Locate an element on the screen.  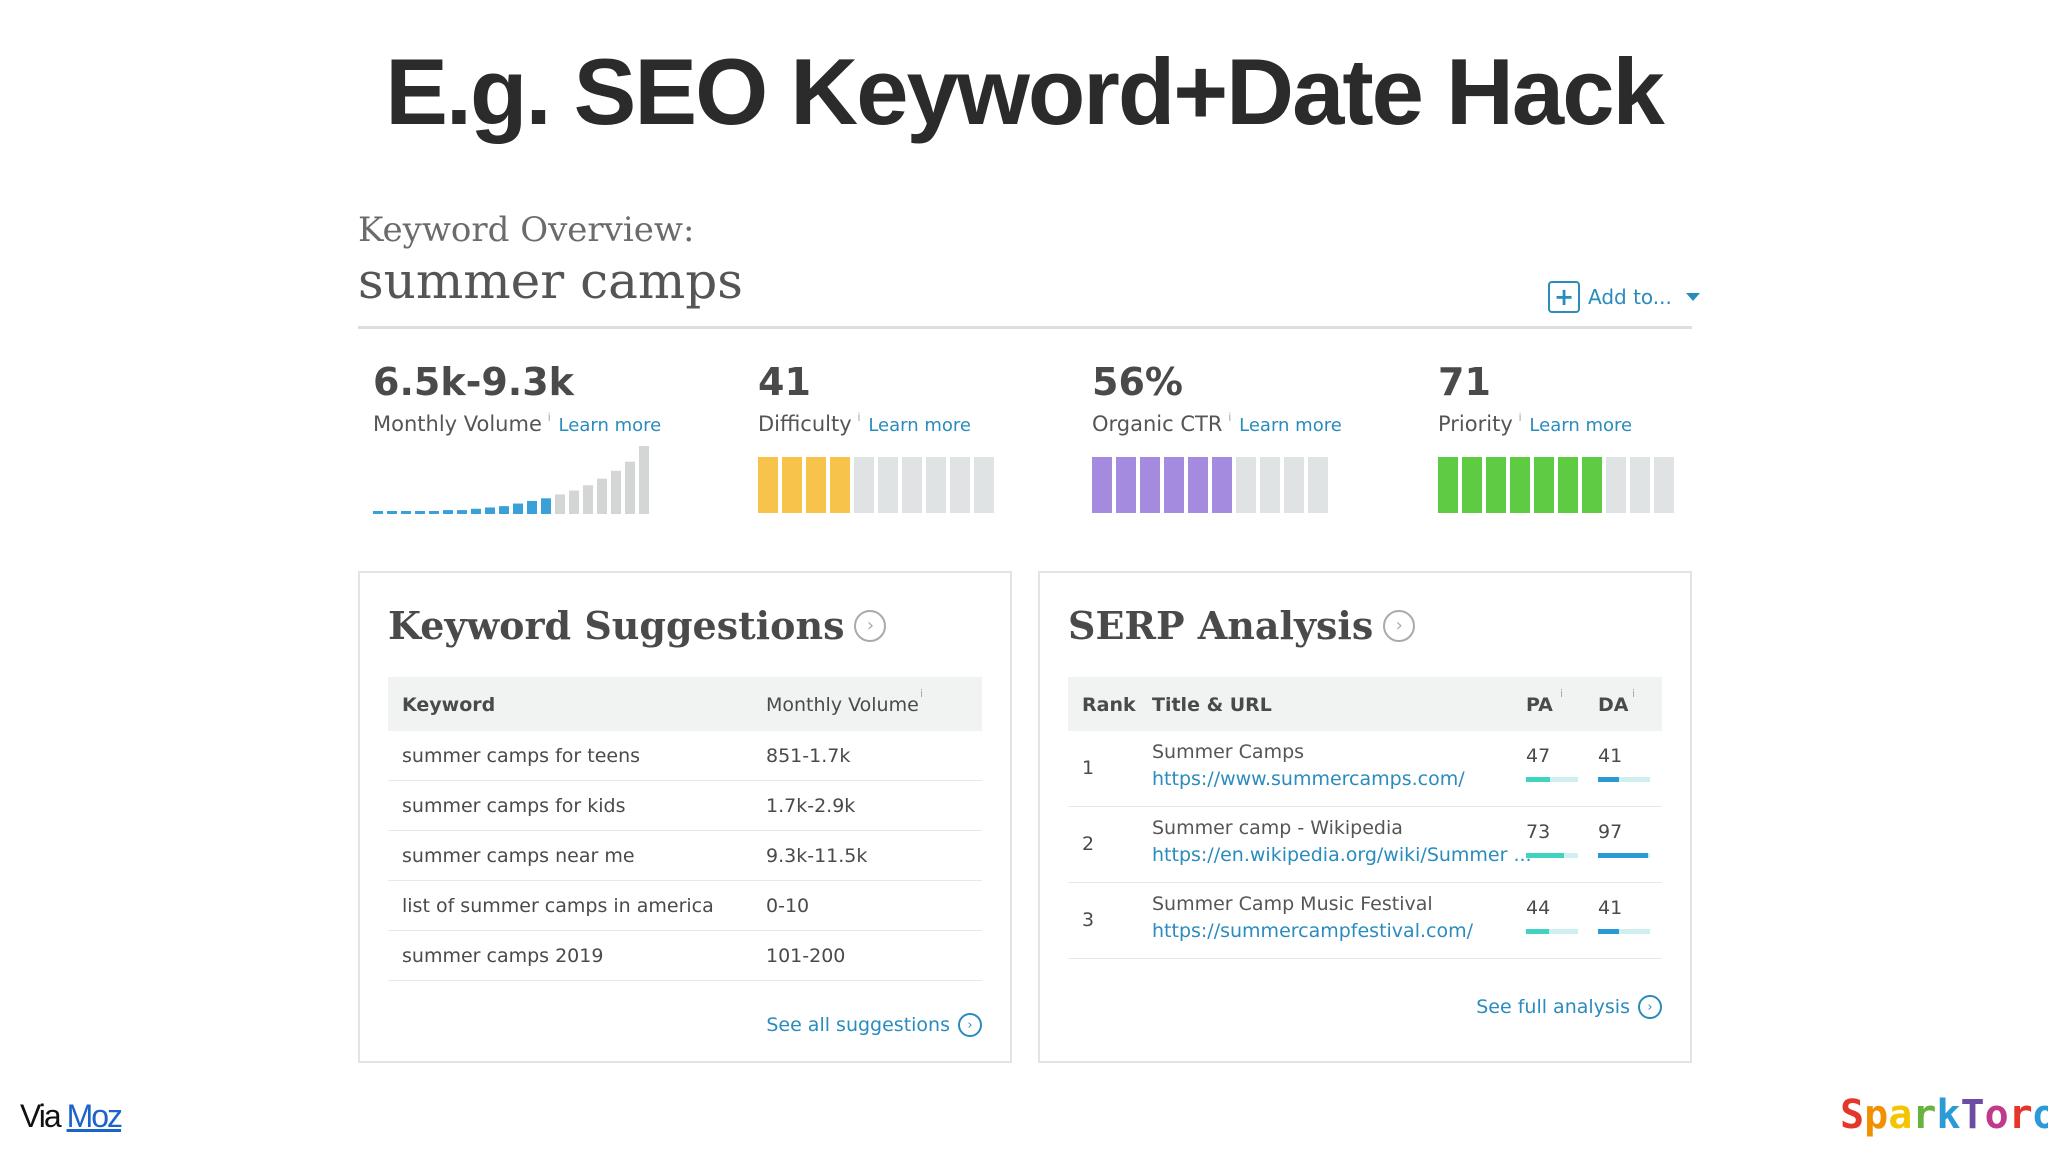
metric-value: 56% is located at coordinates (1137, 382).